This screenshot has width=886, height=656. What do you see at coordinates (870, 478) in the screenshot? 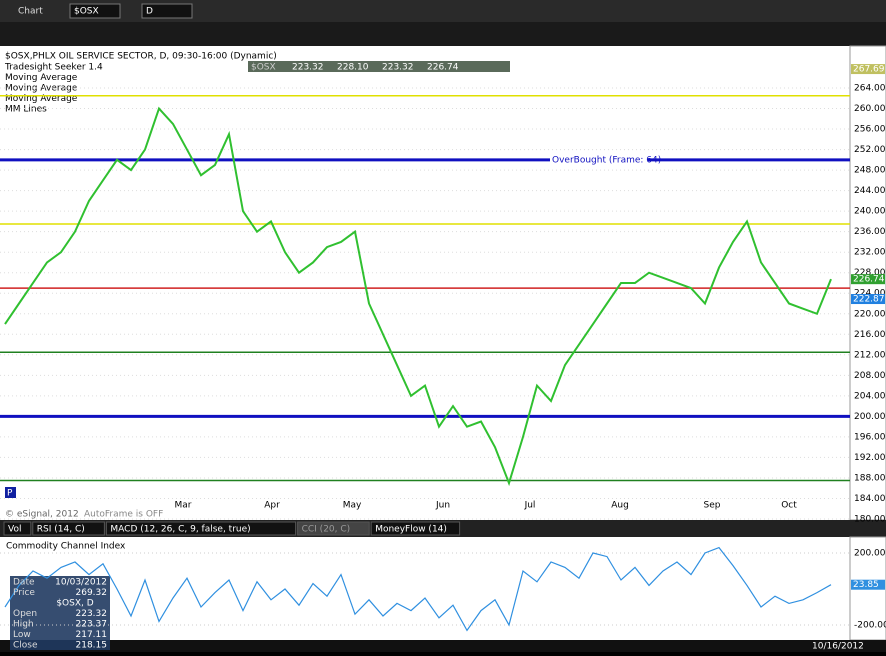
I see `y-tick-label: 188.00` at bounding box center [870, 478].